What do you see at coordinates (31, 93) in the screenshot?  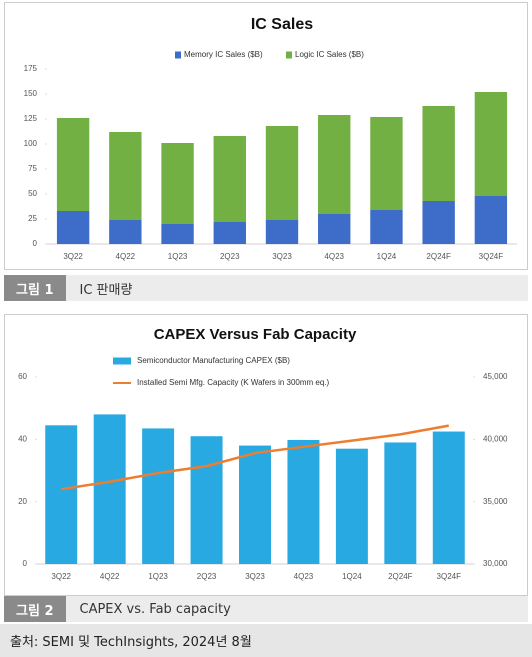 I see `y-tick-label: 150` at bounding box center [31, 93].